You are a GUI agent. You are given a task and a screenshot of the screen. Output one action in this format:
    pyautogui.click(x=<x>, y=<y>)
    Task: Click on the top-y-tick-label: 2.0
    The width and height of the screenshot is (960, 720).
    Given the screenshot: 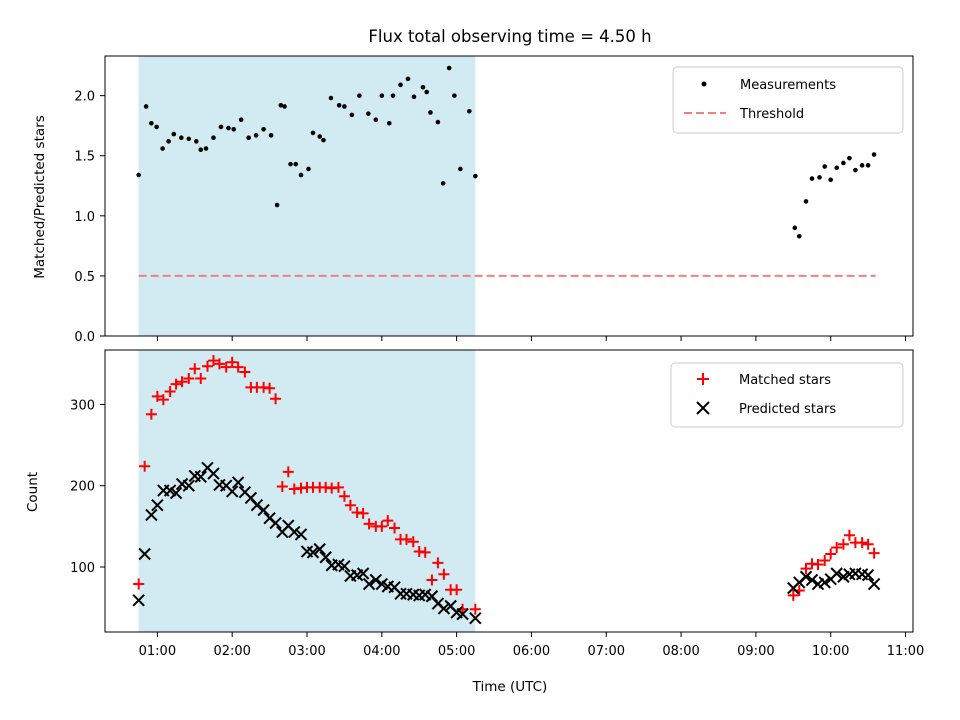 What is the action you would take?
    pyautogui.click(x=84, y=97)
    